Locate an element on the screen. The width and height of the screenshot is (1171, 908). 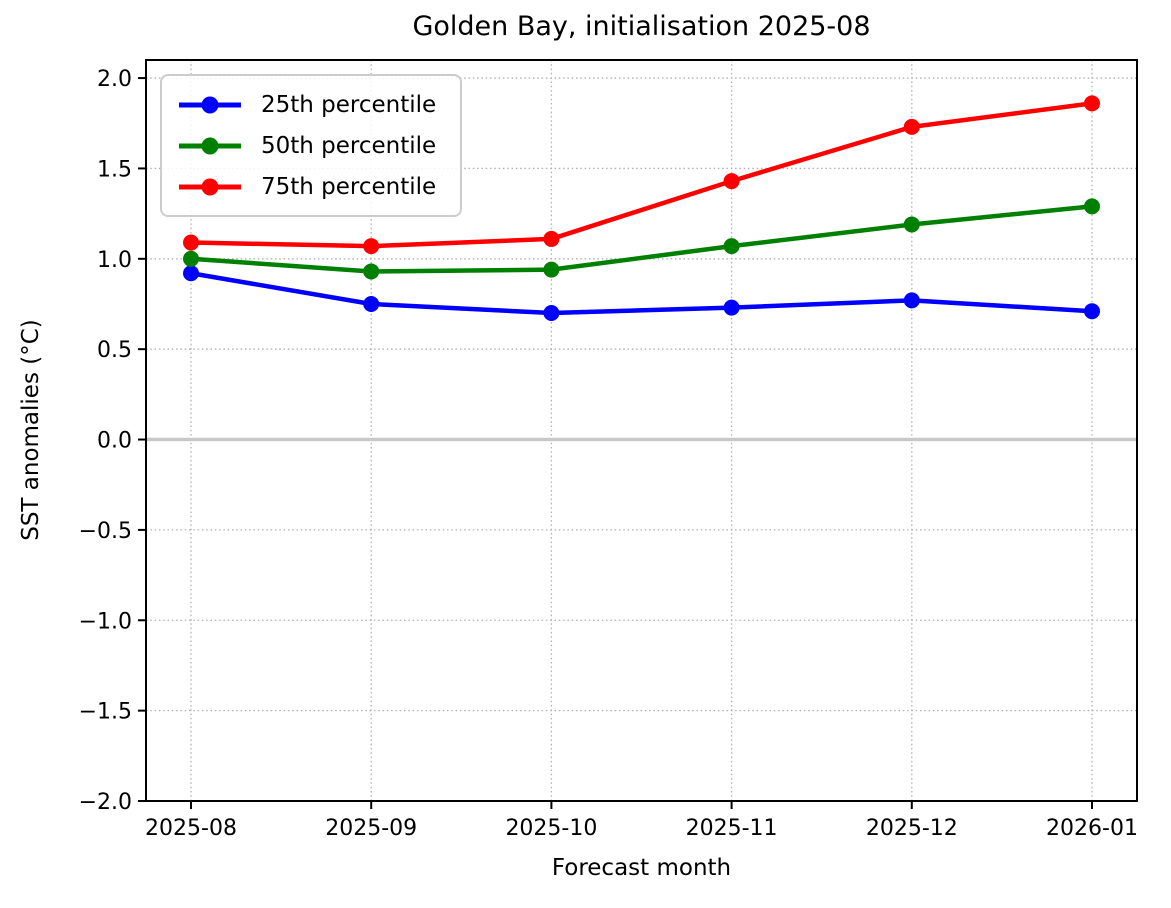
x-tick-label: 2025-10 is located at coordinates (551, 828).